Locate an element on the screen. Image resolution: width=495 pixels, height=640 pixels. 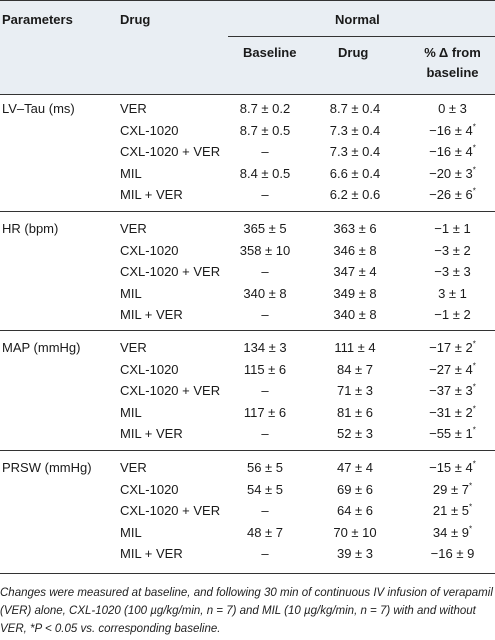
pct-change-text: 34 ± 9 is located at coordinates (450, 532).